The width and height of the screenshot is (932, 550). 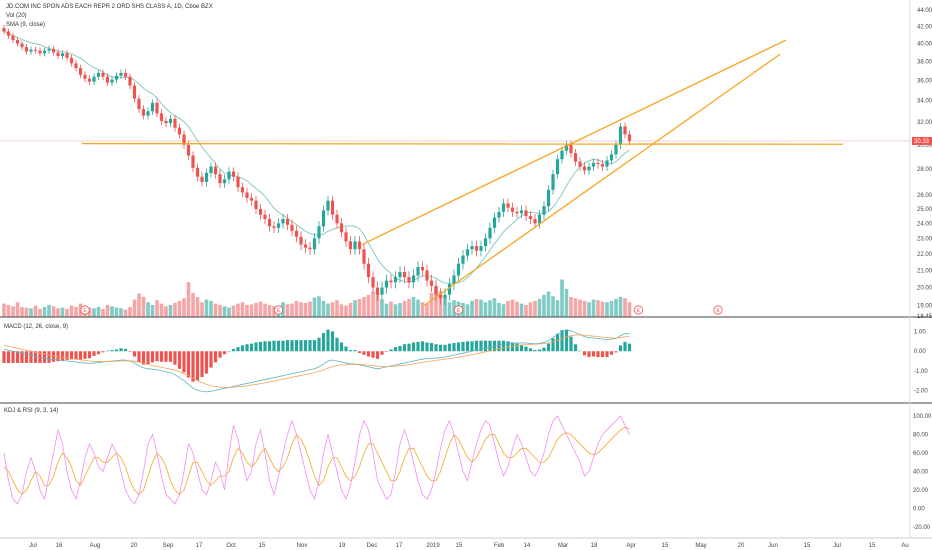 What do you see at coordinates (462, 143) in the screenshot?
I see `trendline` at bounding box center [462, 143].